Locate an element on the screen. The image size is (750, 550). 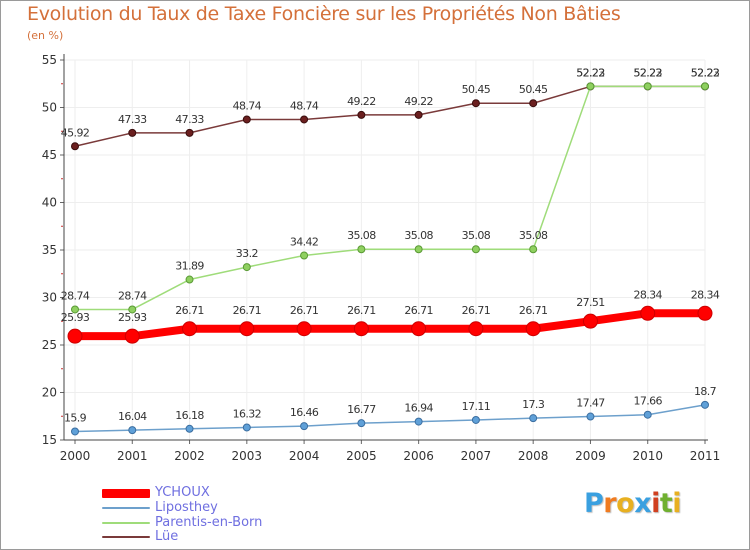
data-label-liposthey: 16.04 is located at coordinates (132, 416).